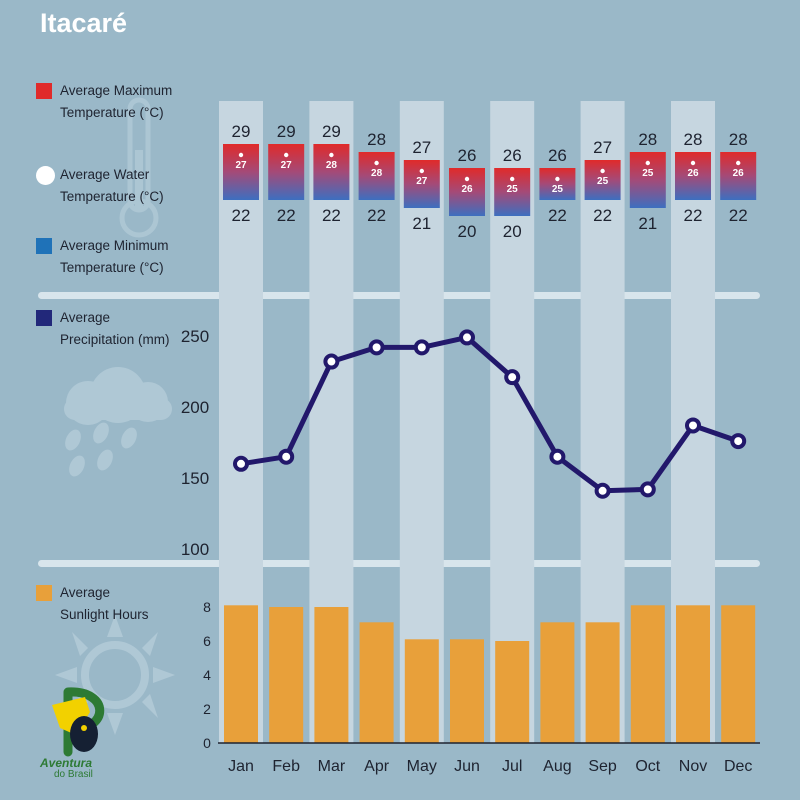  Describe the element at coordinates (377, 766) in the screenshot. I see `month-tick-label: Apr` at that location.